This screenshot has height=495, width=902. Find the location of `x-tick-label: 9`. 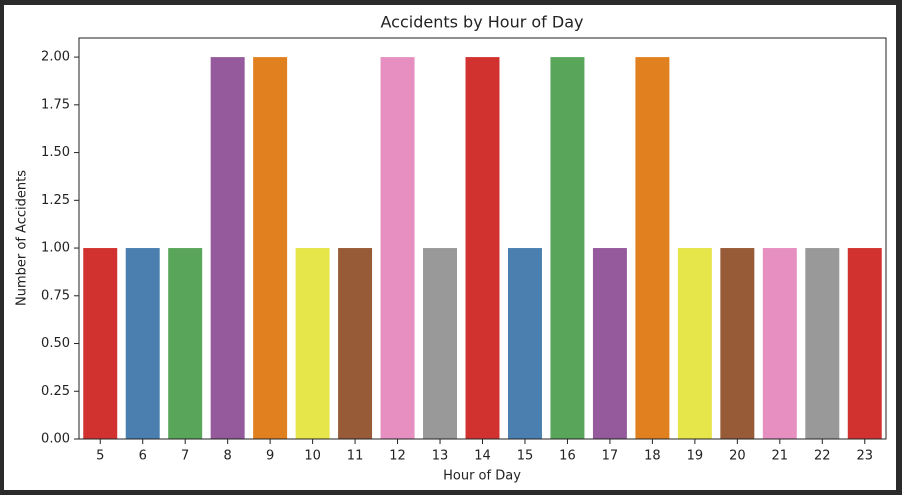

x-tick-label: 9 is located at coordinates (270, 456).